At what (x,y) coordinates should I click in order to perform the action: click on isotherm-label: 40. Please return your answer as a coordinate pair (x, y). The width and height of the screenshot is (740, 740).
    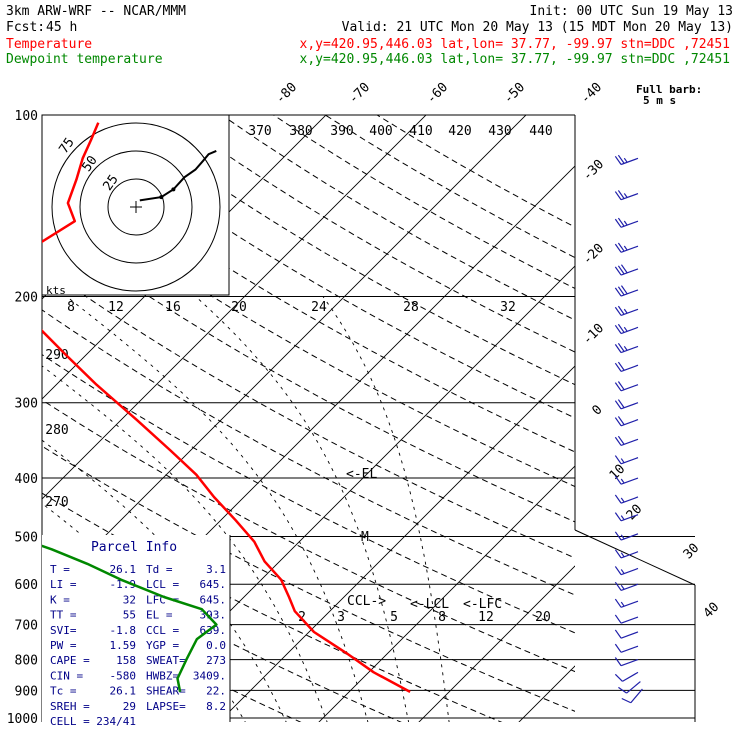
    Looking at the image, I should click on (712, 611).